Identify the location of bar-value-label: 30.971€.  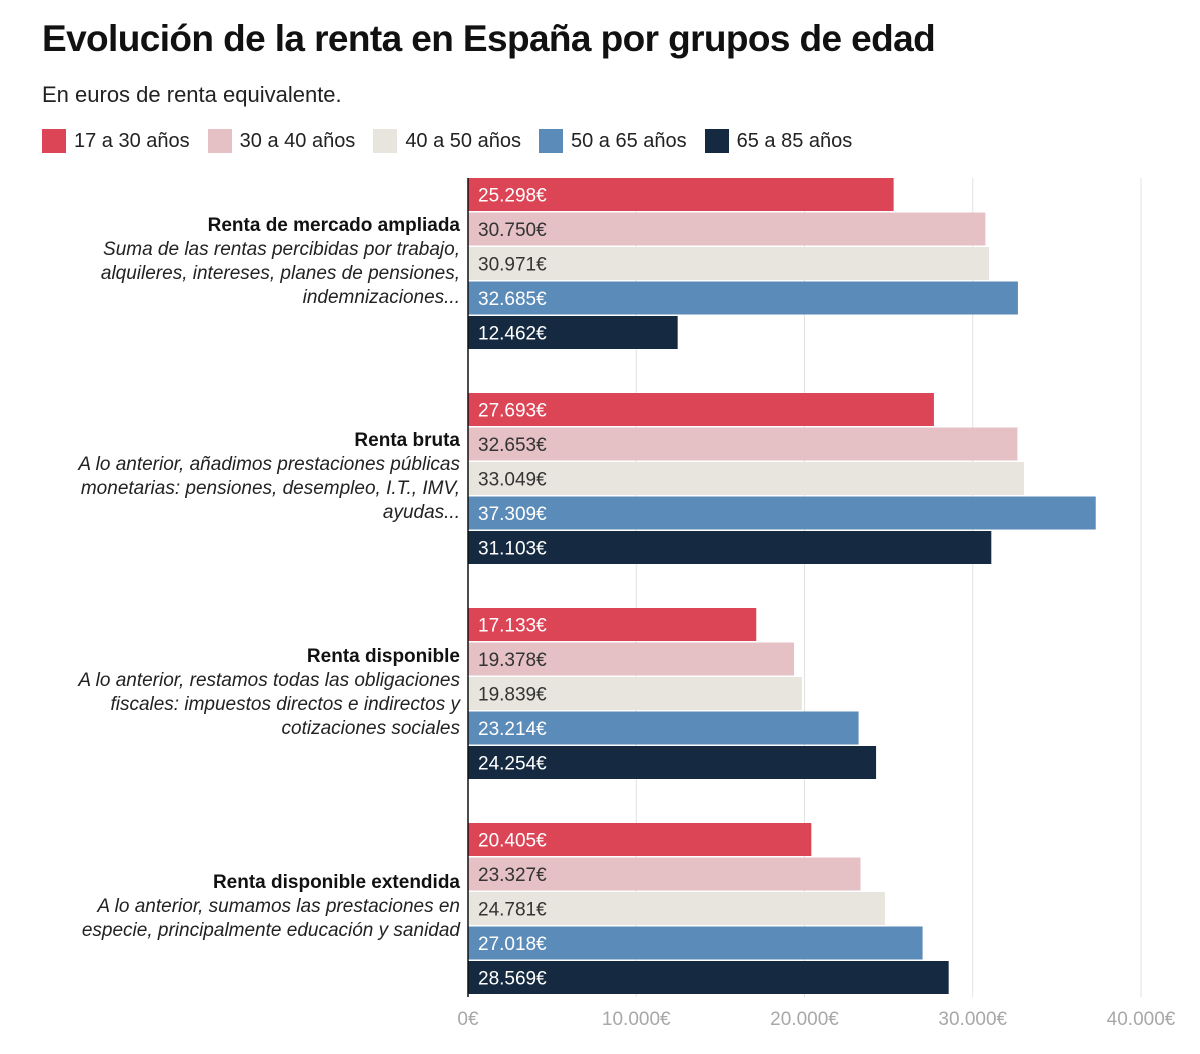
(512, 265).